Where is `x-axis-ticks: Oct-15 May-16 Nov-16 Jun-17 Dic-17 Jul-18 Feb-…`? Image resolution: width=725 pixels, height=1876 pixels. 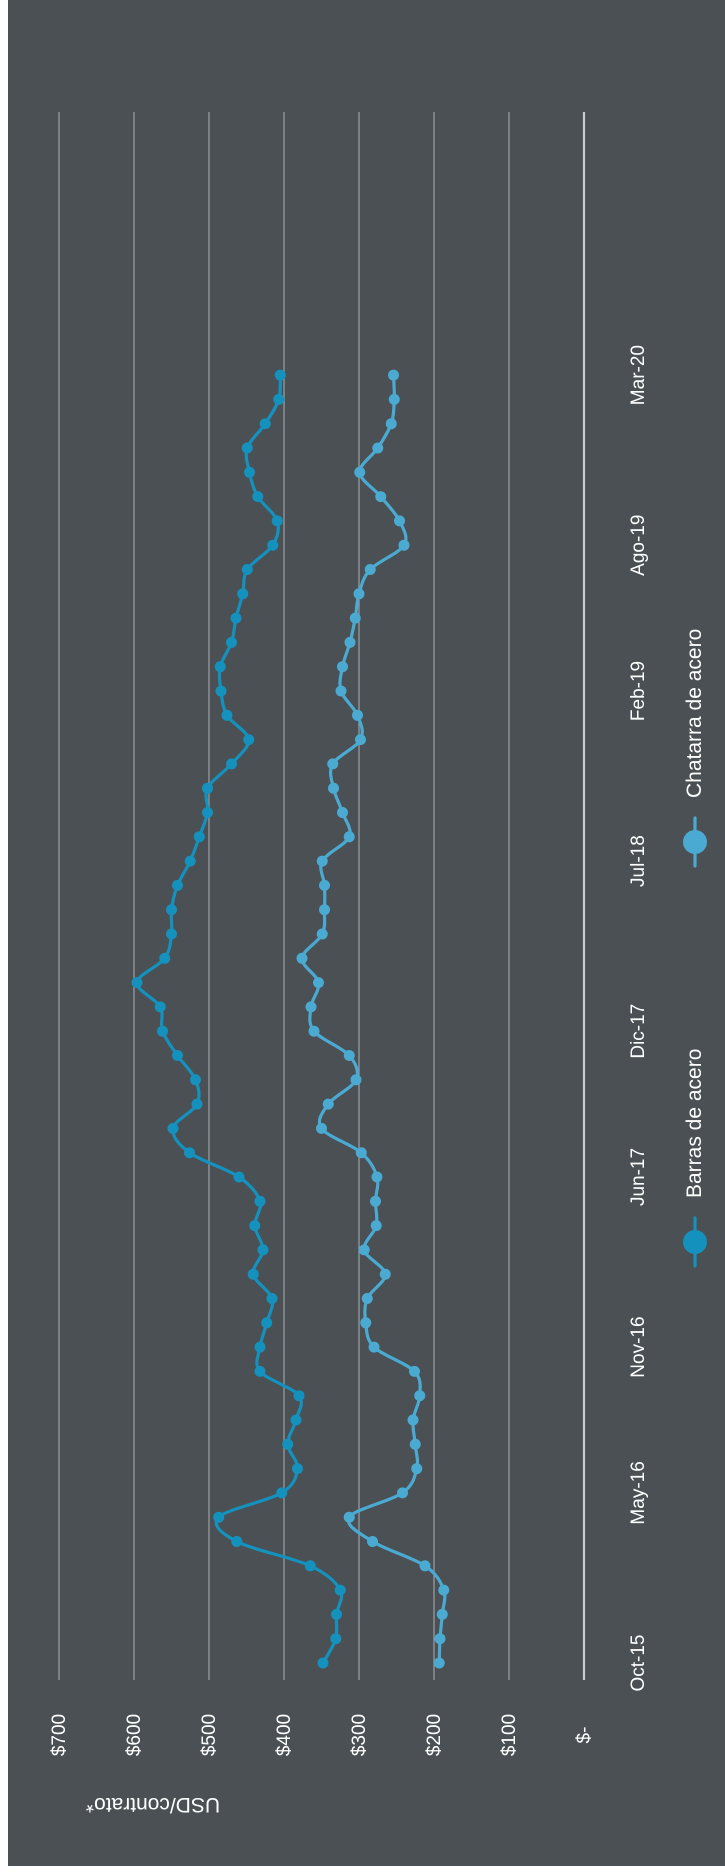
x-axis-ticks: Oct-15 May-16 Nov-16 Jun-17 Dic-17 Jul-18 Feb-… is located at coordinates (638, 1018).